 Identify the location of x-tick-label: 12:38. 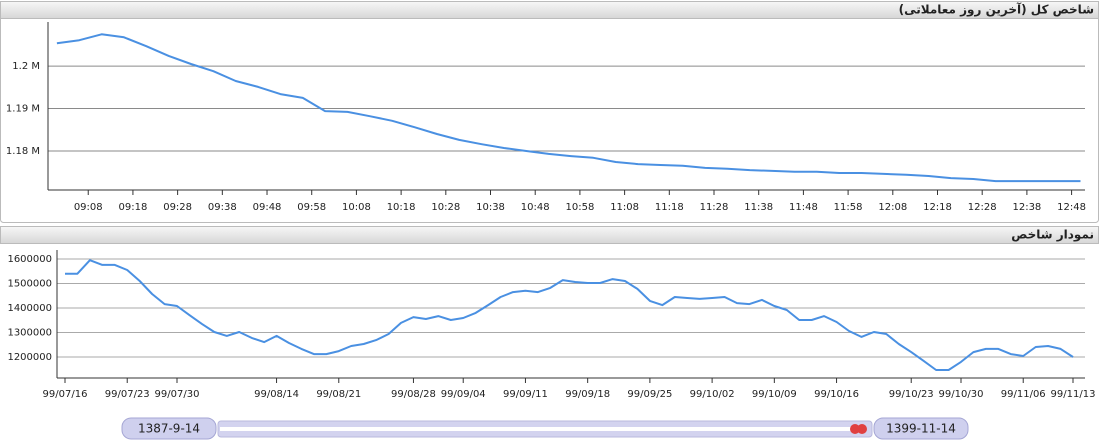
(1026, 207).